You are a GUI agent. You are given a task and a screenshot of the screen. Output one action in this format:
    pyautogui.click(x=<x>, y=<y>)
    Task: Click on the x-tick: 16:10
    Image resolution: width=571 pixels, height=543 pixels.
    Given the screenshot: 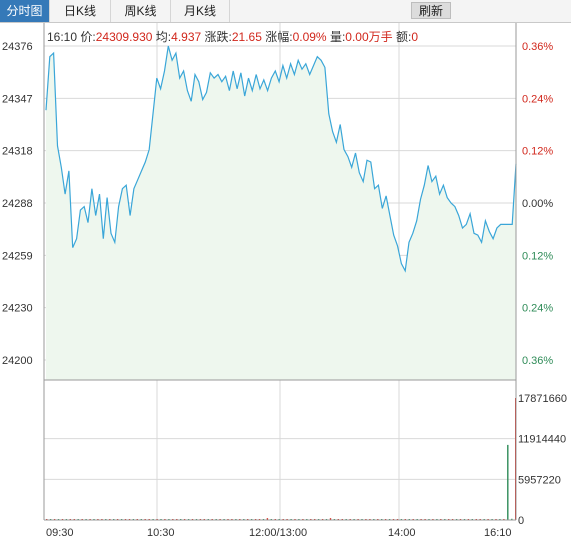 What is the action you would take?
    pyautogui.click(x=498, y=533)
    